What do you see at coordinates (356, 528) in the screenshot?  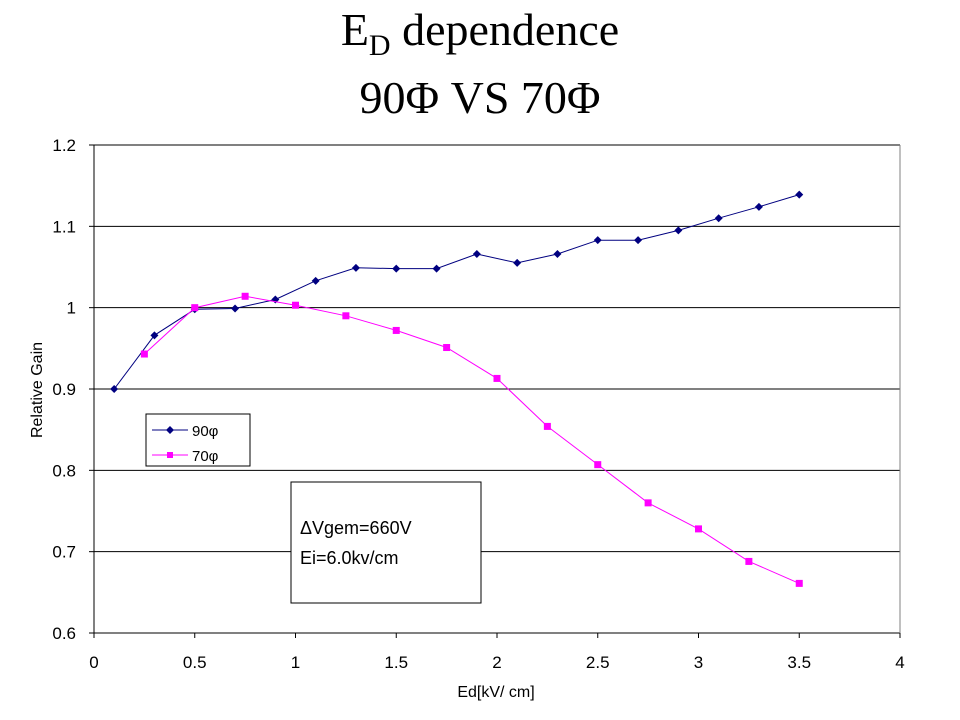 I see `annotation-line-1: ΔVgem=660V` at bounding box center [356, 528].